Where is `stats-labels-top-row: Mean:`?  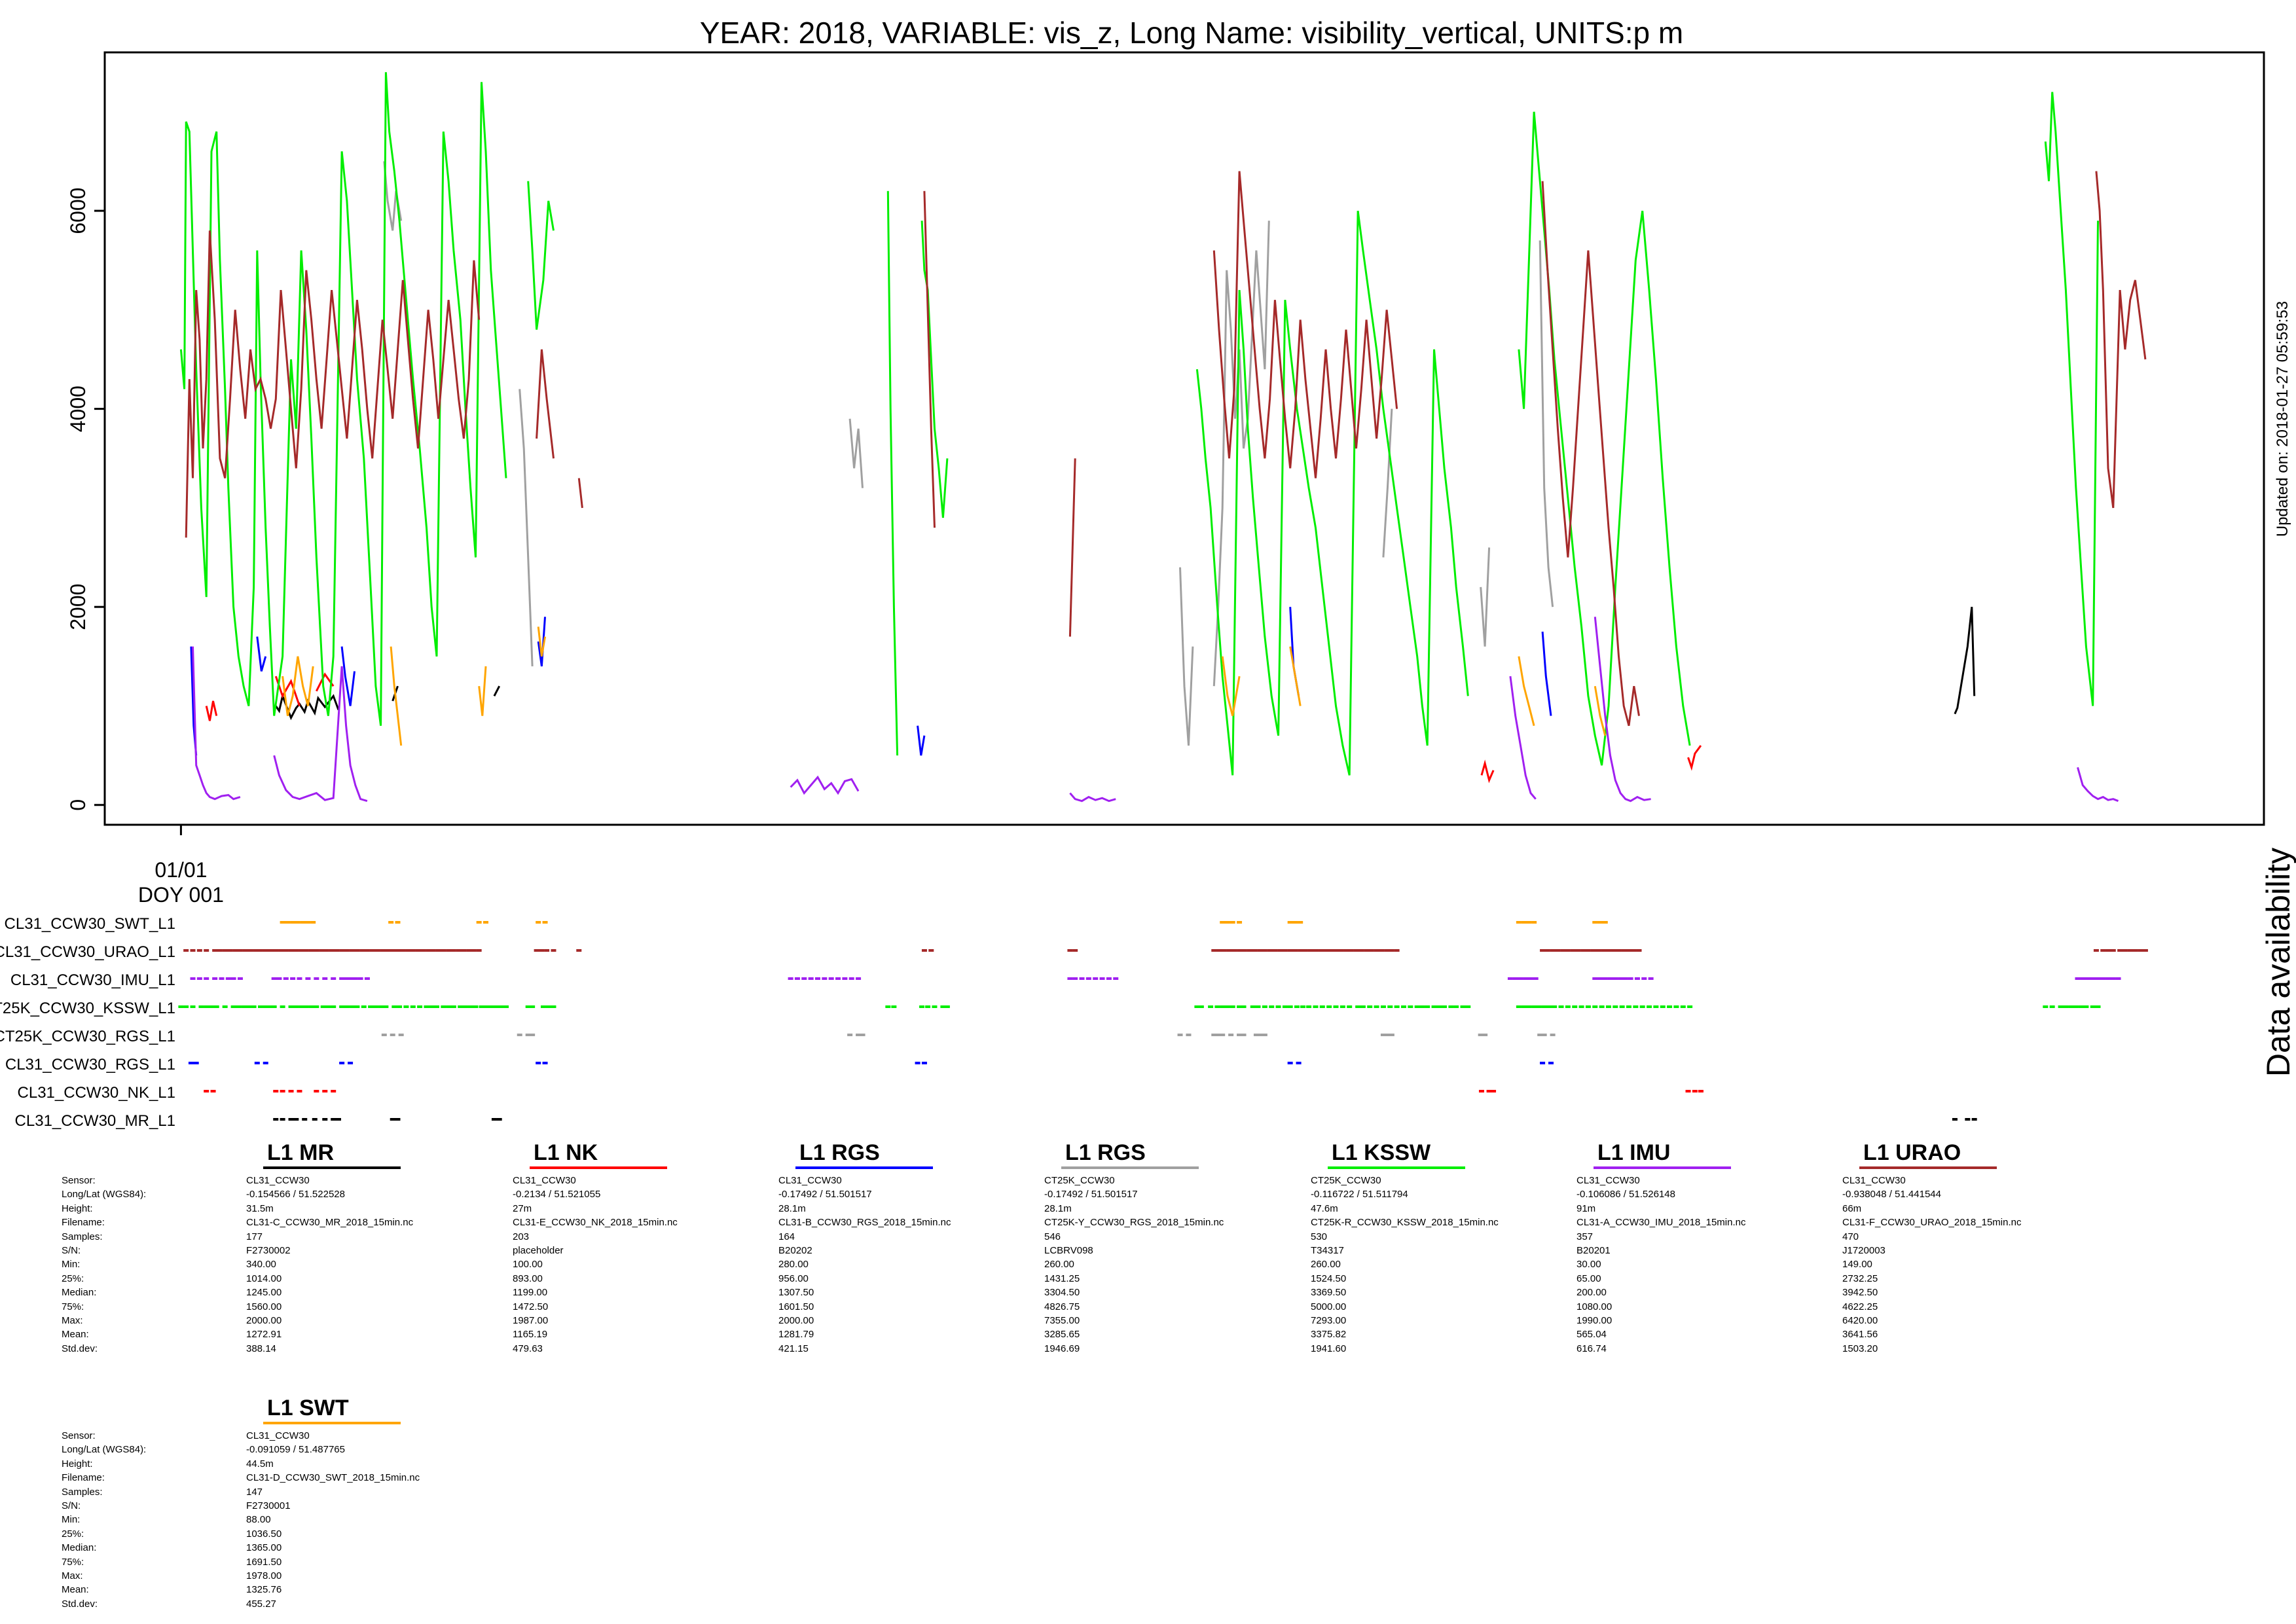 stats-labels-top-row: Mean: is located at coordinates (75, 1335).